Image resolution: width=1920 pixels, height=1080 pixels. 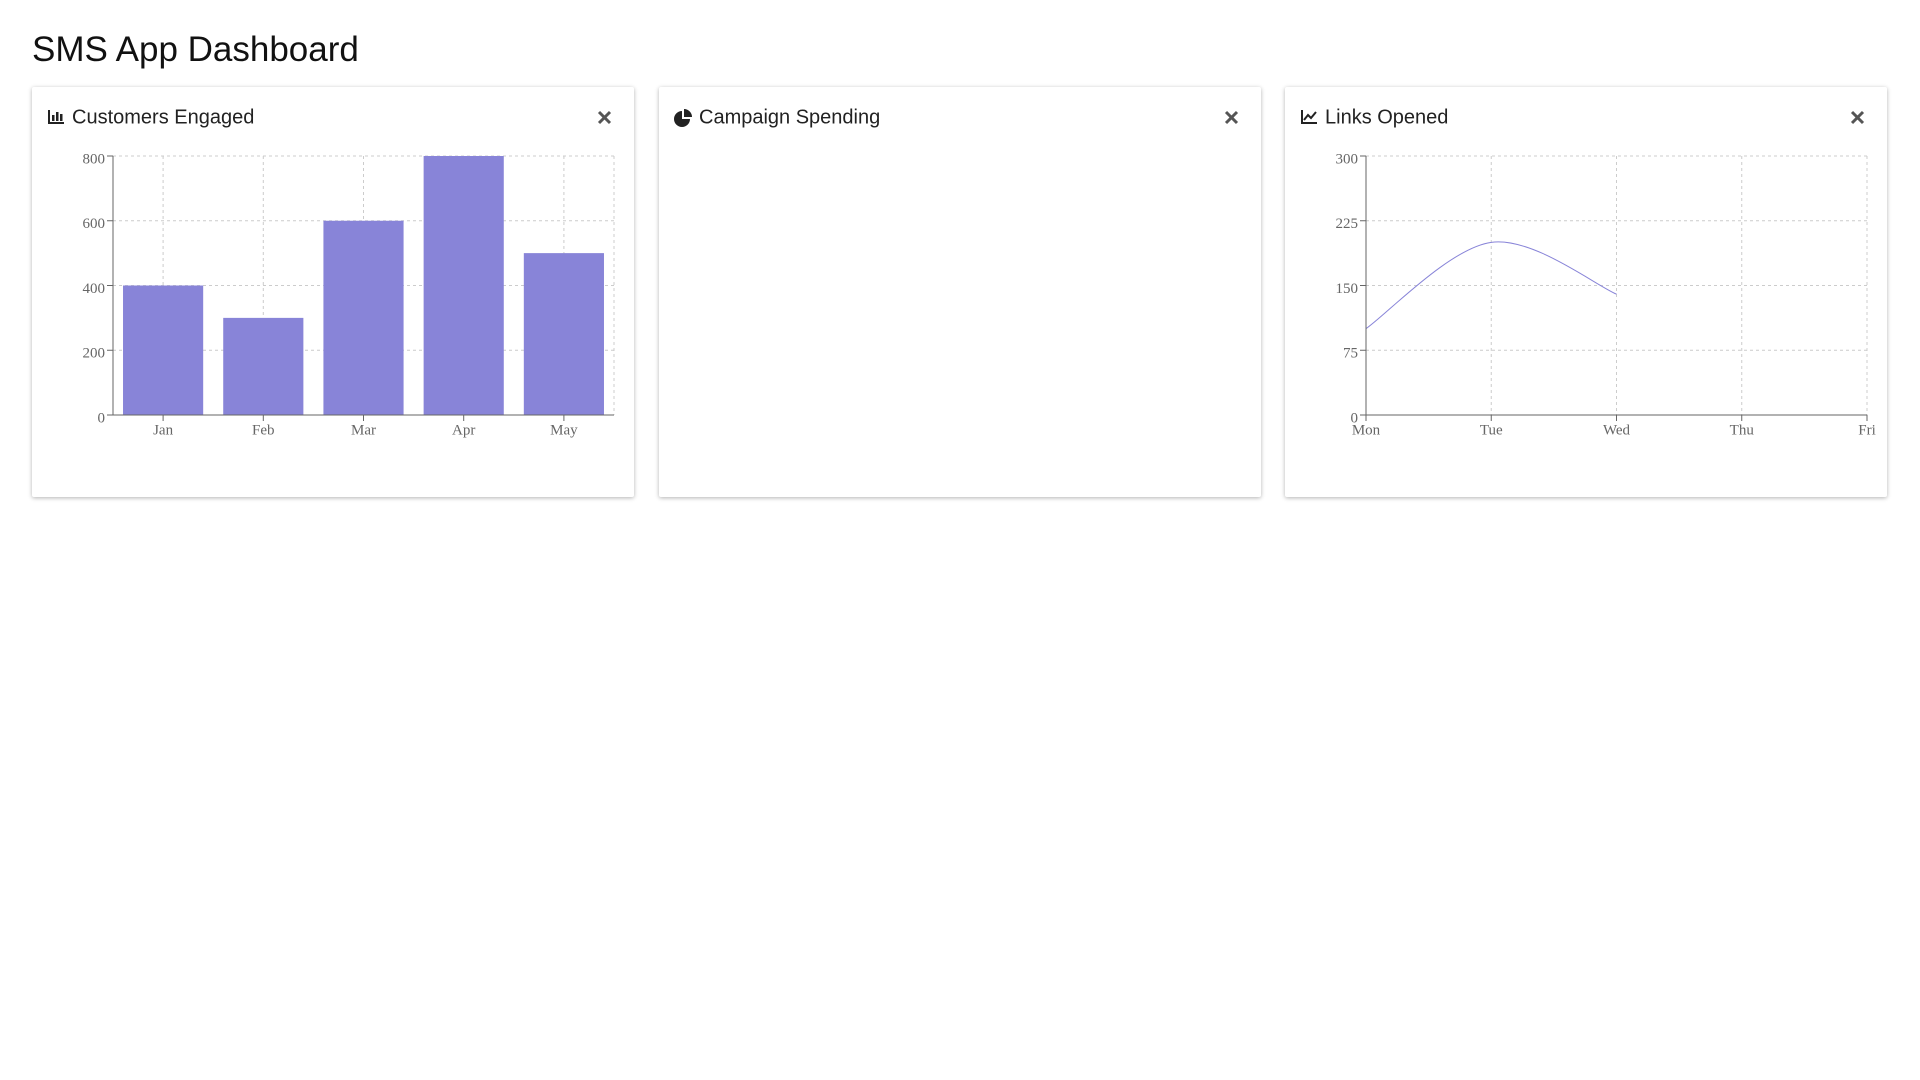 I want to click on x-tick-label: Feb, so click(x=263, y=430).